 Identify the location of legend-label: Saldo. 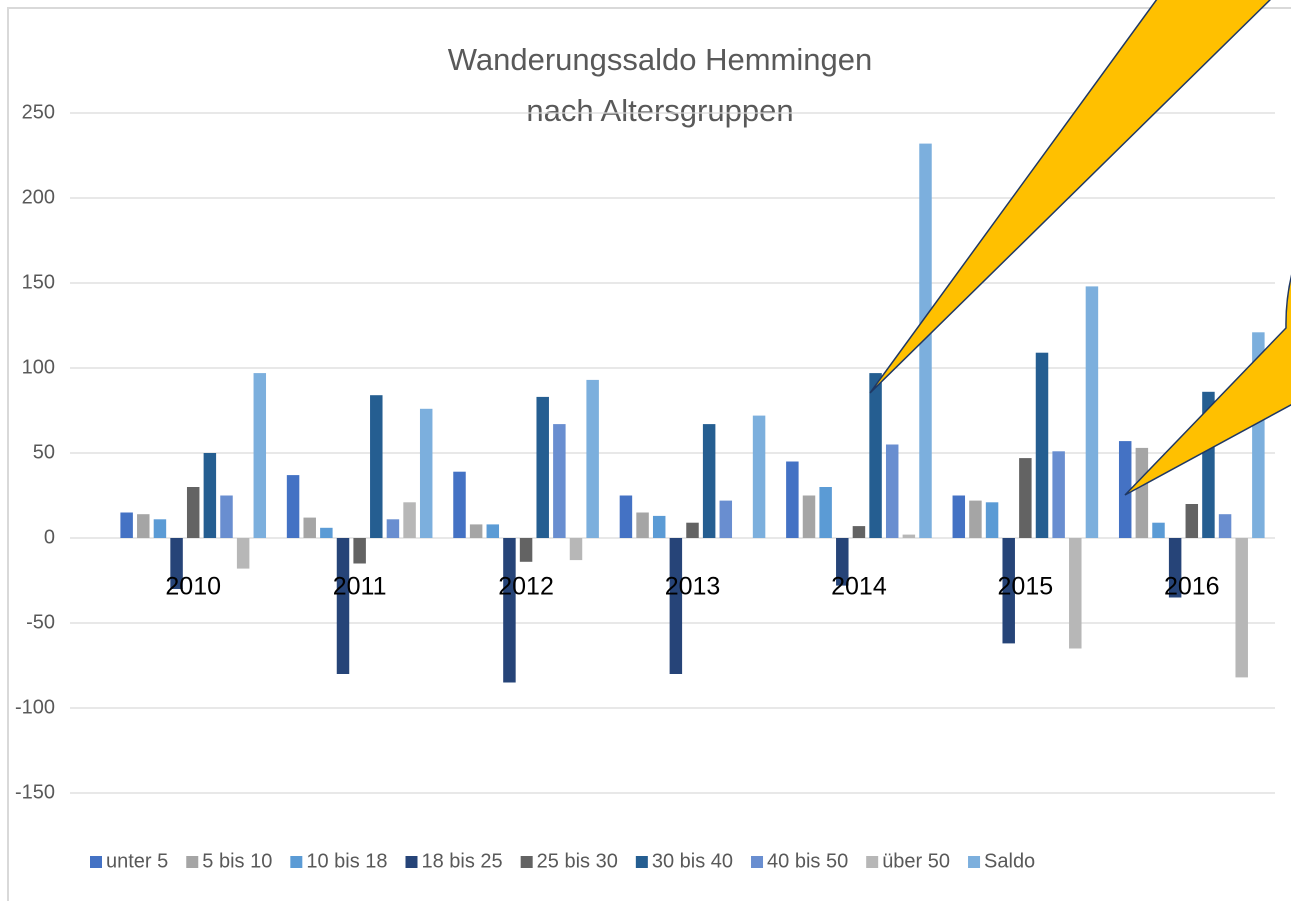
(1009, 861).